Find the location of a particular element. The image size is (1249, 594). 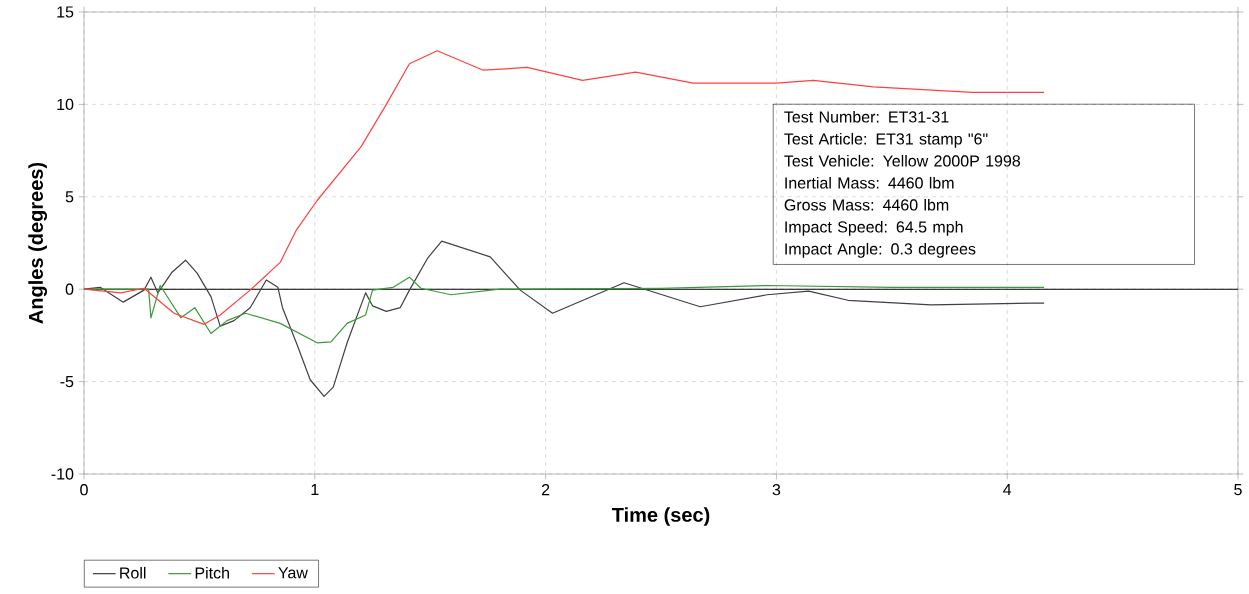

x-tick-label: 5 is located at coordinates (1238, 490).